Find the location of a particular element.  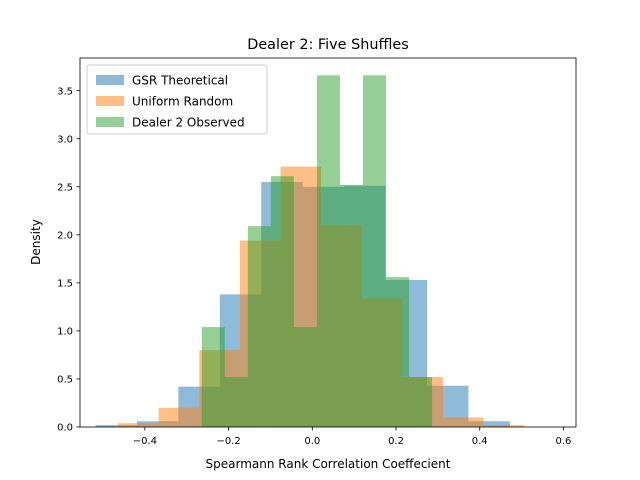

legend-label: Dealer 2 Observed is located at coordinates (188, 123).